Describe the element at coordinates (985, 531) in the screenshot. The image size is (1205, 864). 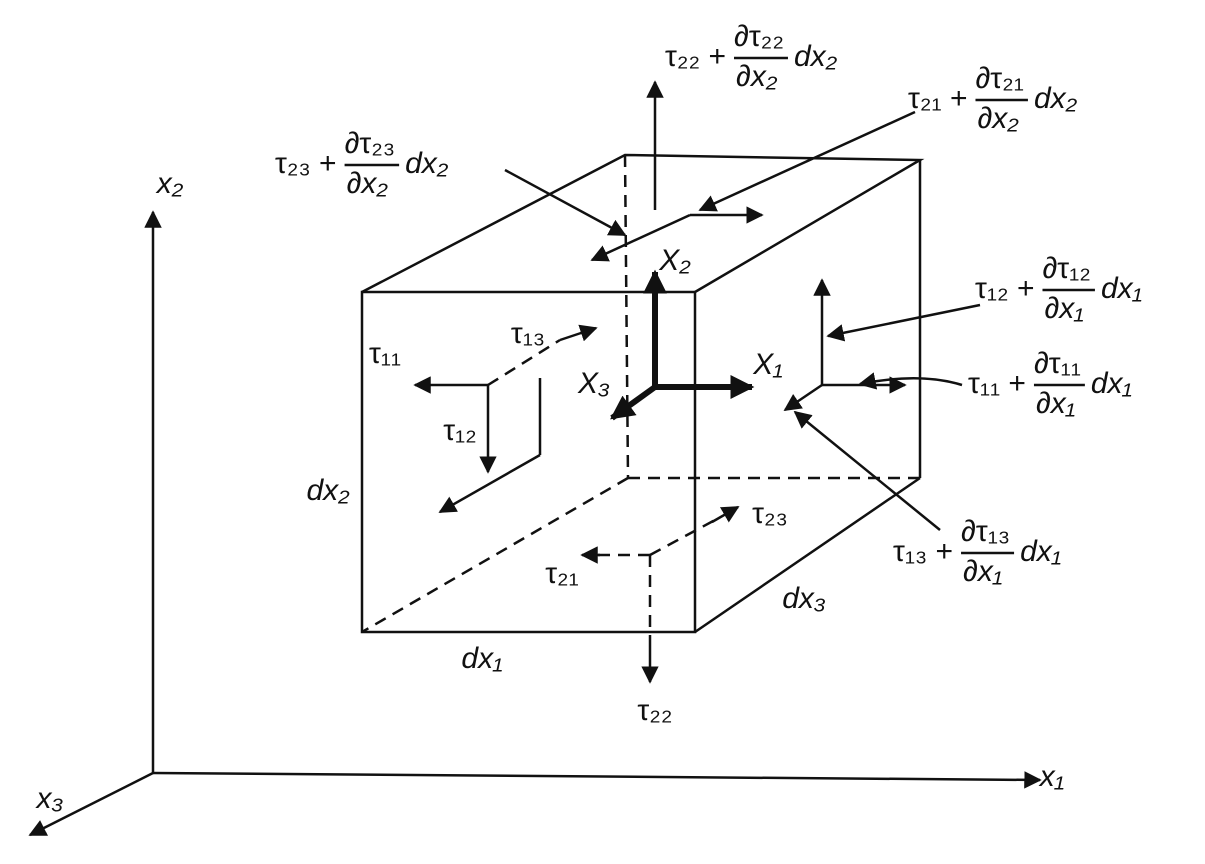
I see `numerator: ∂τ₁₃` at that location.